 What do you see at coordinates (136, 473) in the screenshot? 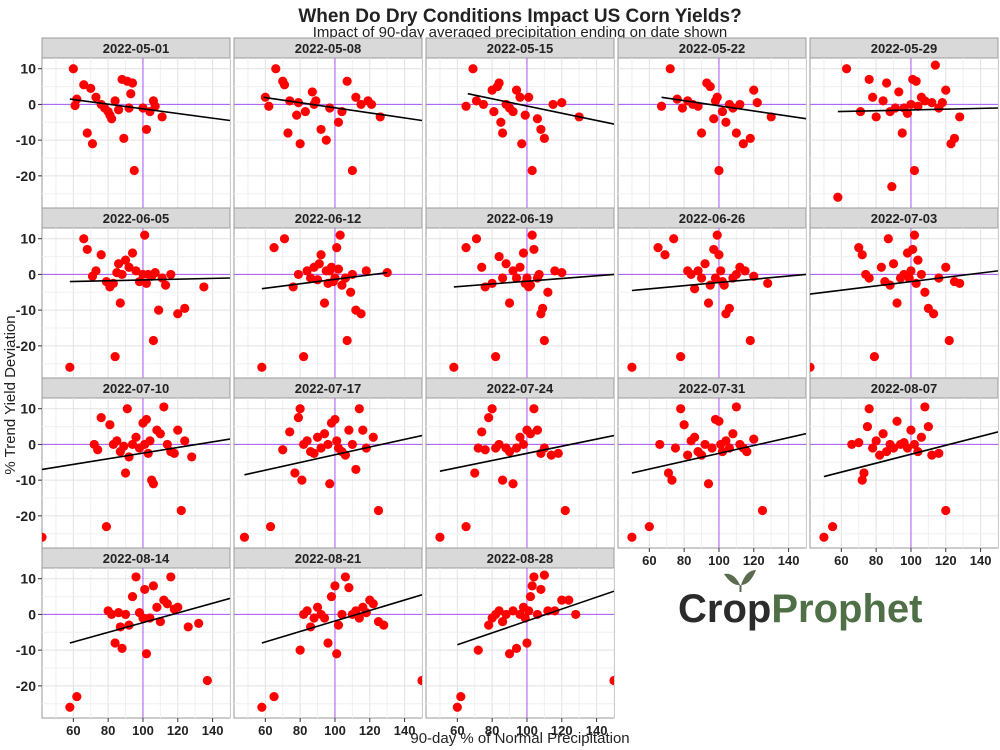
I see `panel-plot-area` at bounding box center [136, 473].